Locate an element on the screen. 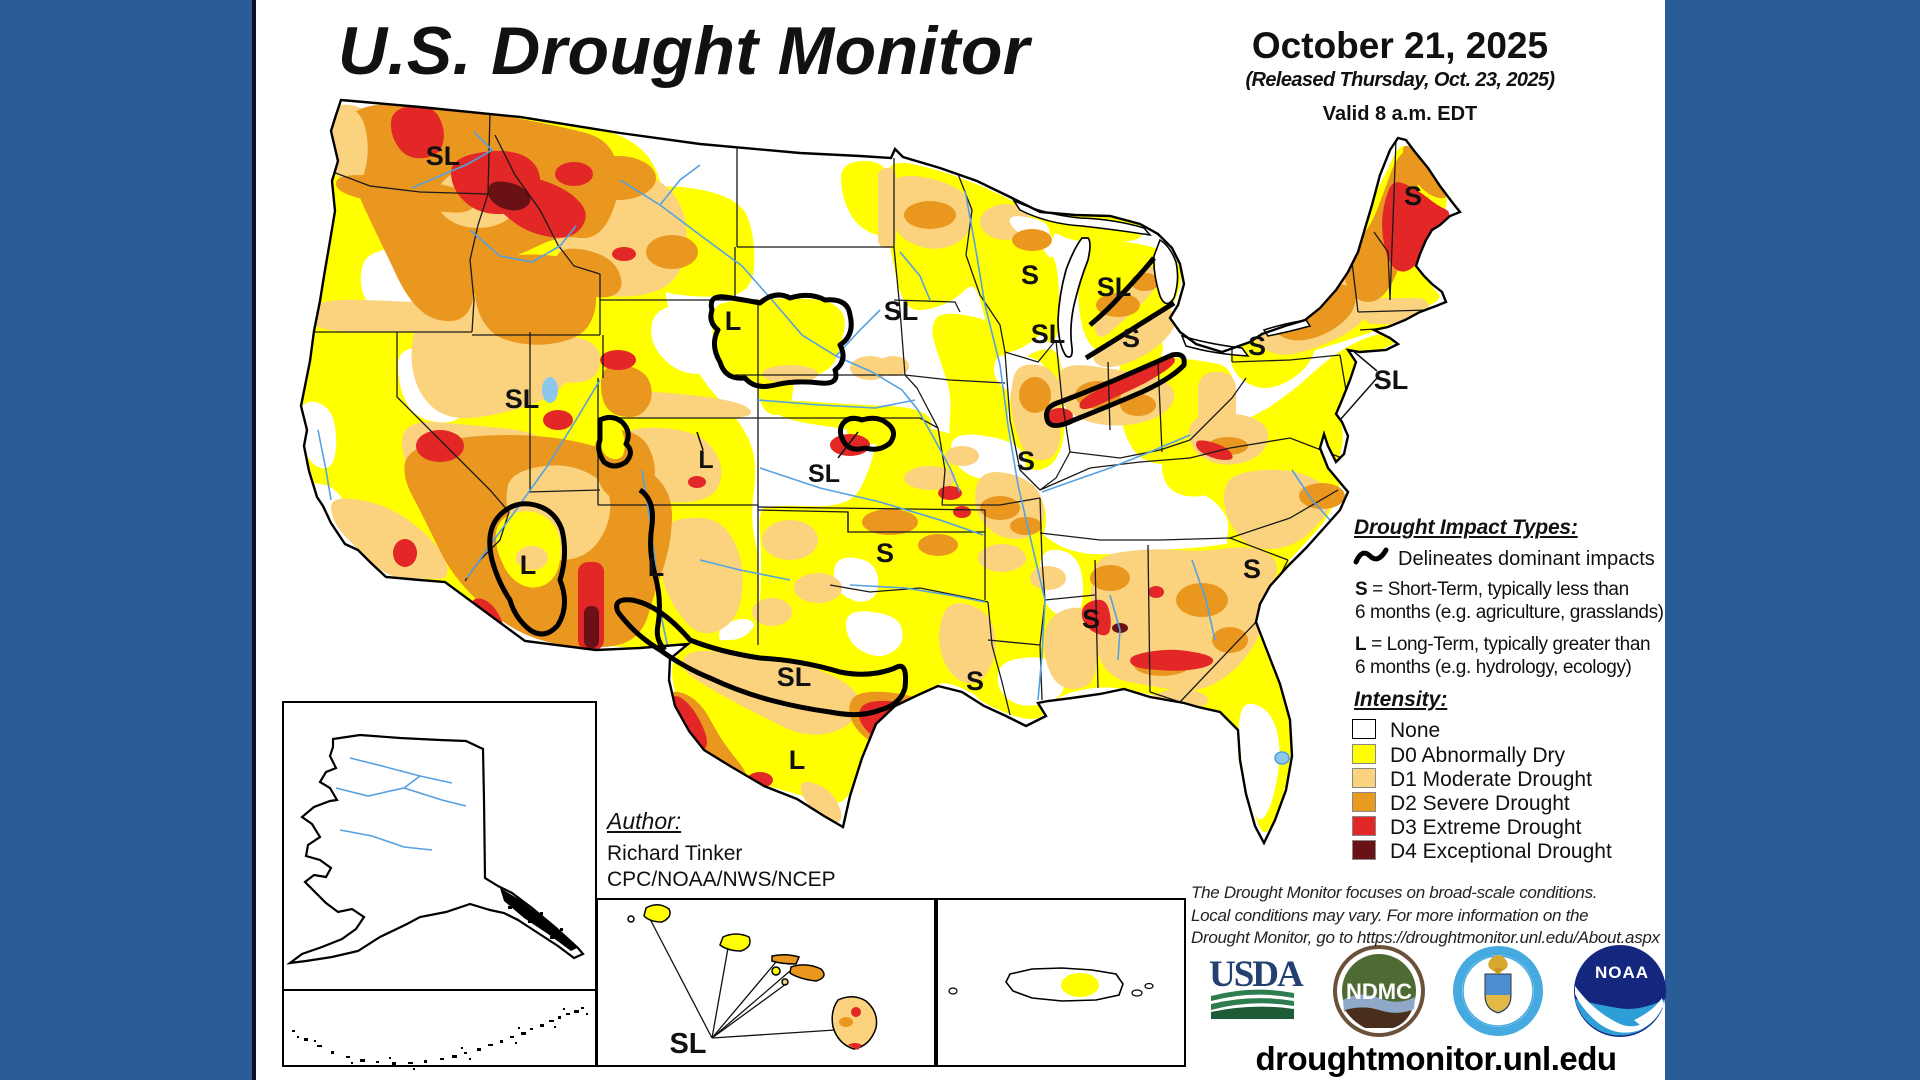 Image resolution: width=1920 pixels, height=1080 pixels. svg-text: NOAA is located at coordinates (1622, 972).